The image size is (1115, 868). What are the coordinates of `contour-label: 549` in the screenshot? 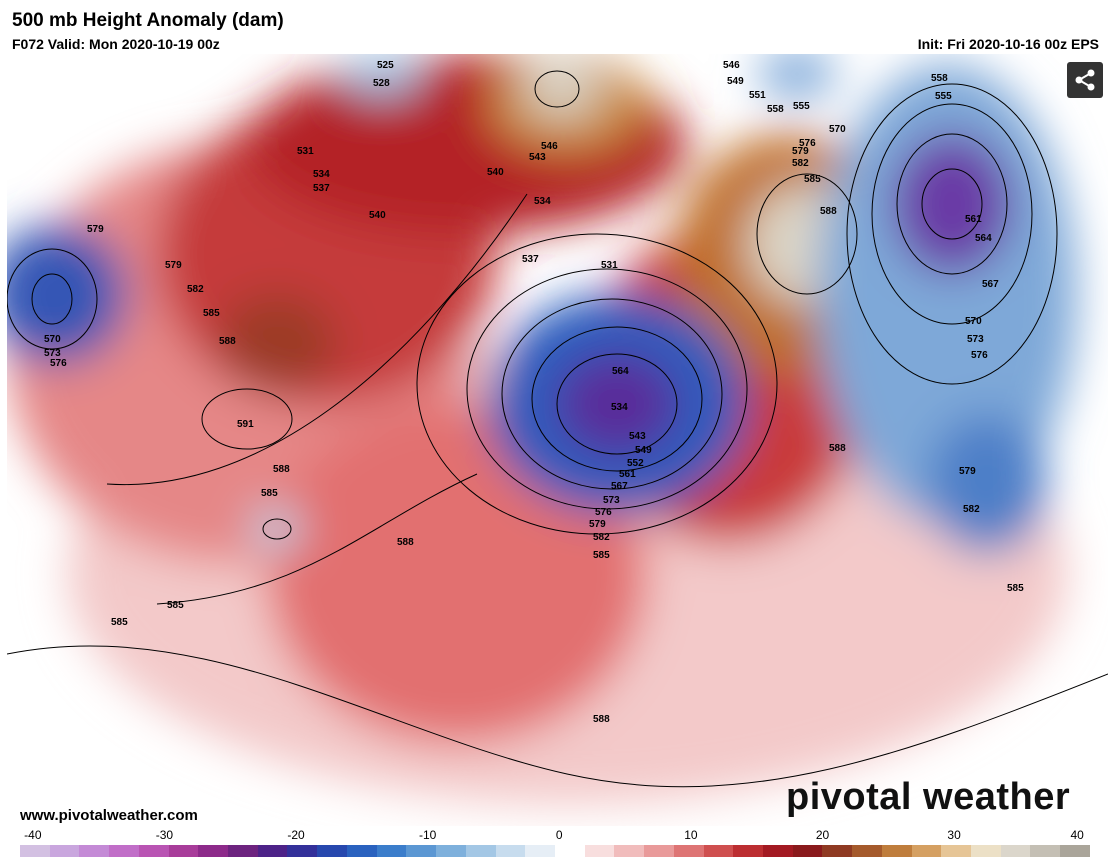 It's located at (735, 81).